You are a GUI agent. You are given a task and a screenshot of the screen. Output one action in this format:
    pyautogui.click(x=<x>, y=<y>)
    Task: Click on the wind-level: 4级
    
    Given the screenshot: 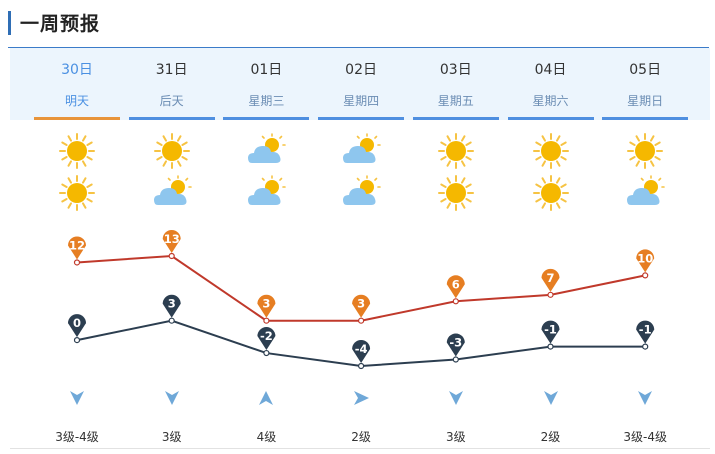 What is the action you would take?
    pyautogui.click(x=266, y=437)
    